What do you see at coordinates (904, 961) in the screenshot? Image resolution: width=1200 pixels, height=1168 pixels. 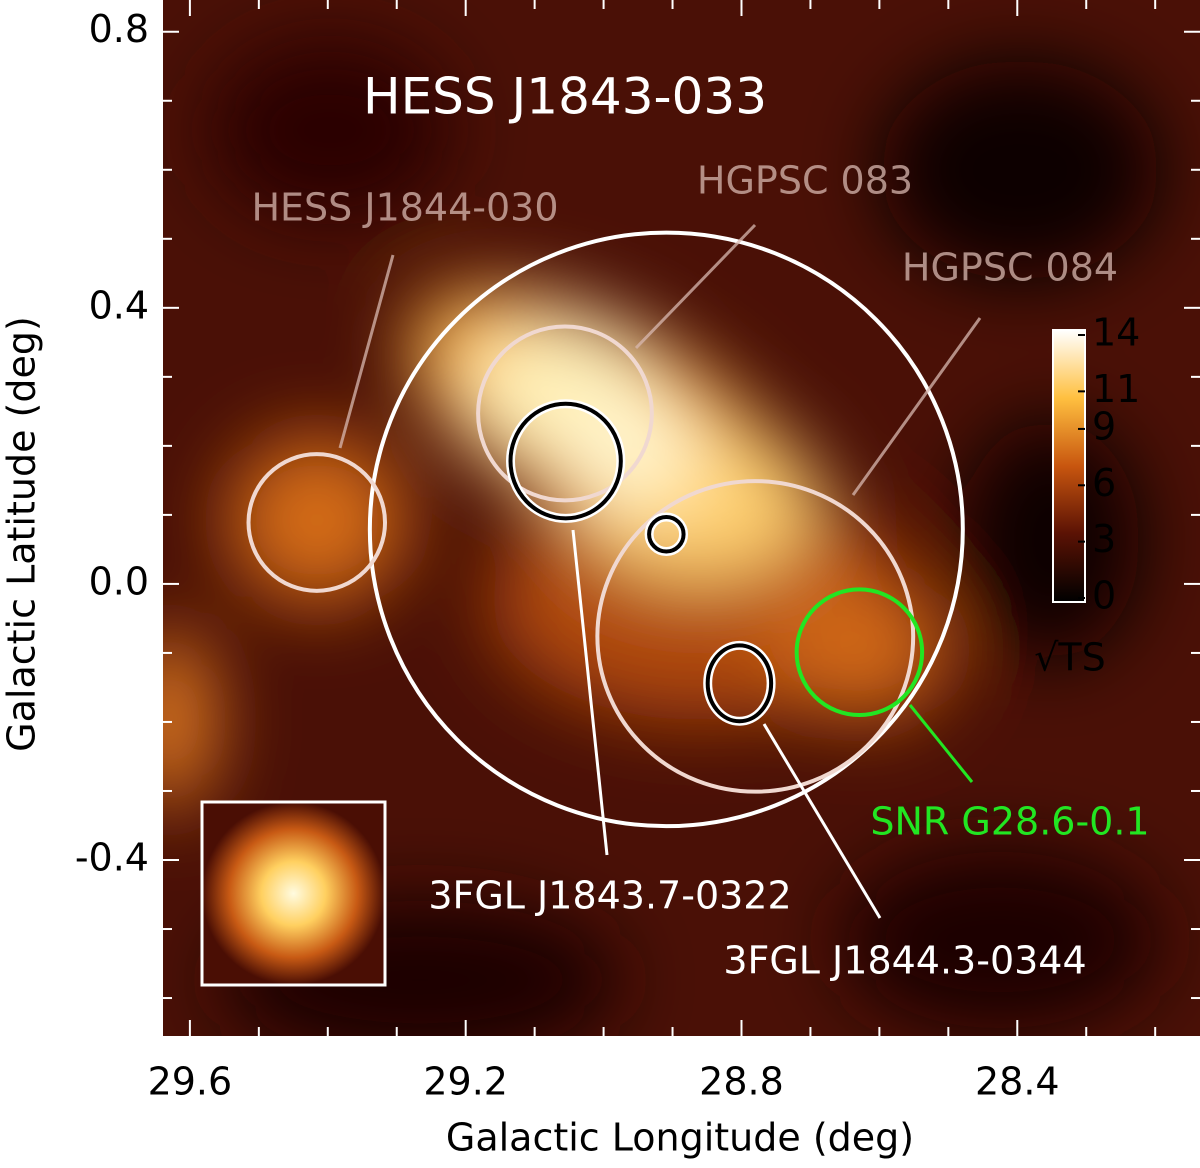 I see `region-label: 3FGL J1844.3-0344` at bounding box center [904, 961].